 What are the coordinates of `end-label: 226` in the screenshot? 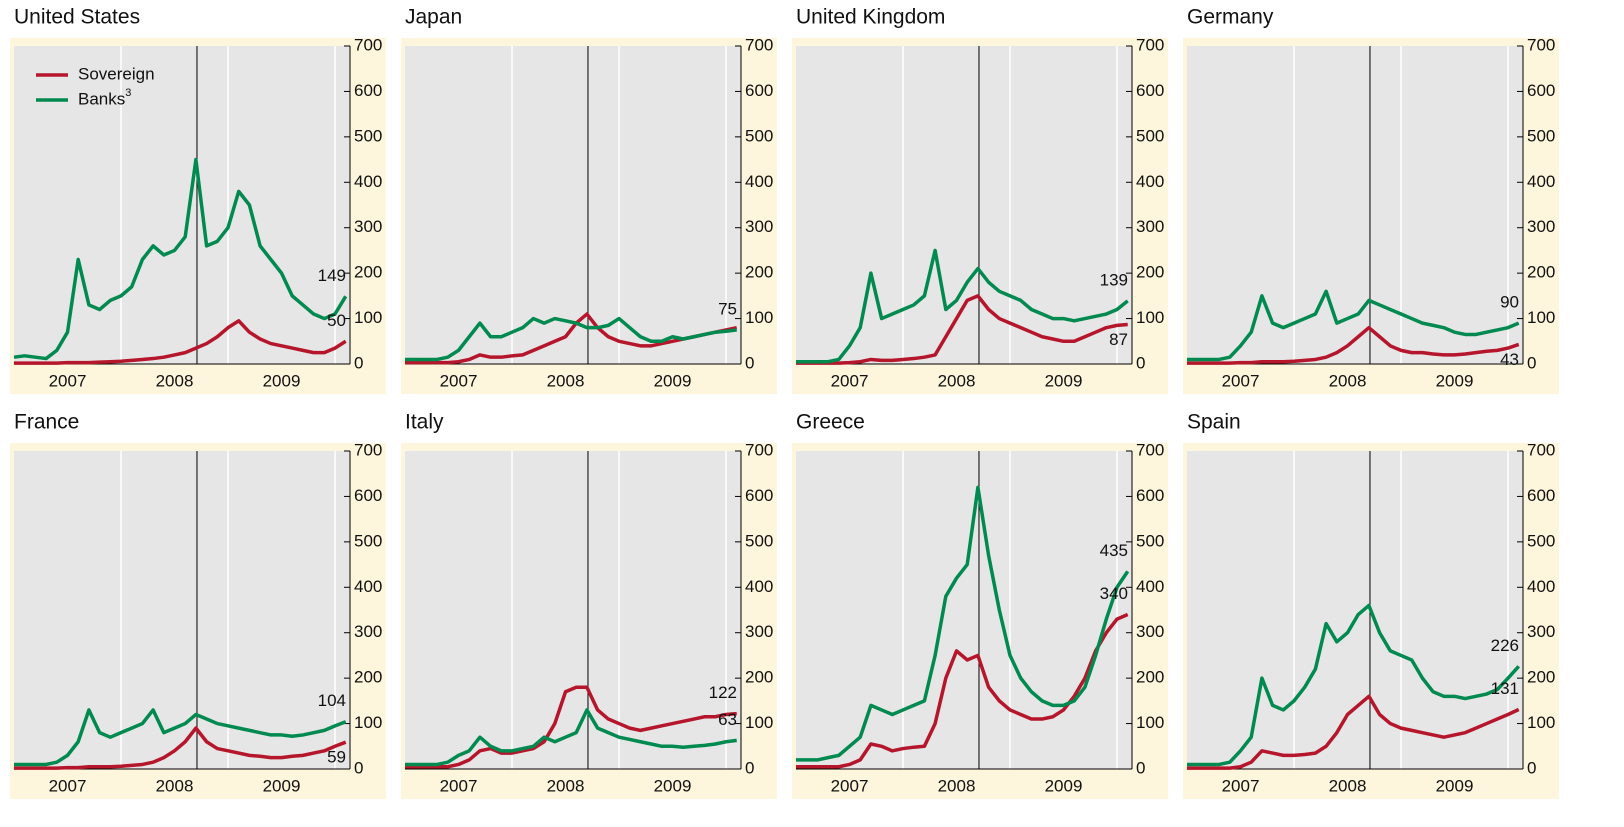 It's located at (1505, 645).